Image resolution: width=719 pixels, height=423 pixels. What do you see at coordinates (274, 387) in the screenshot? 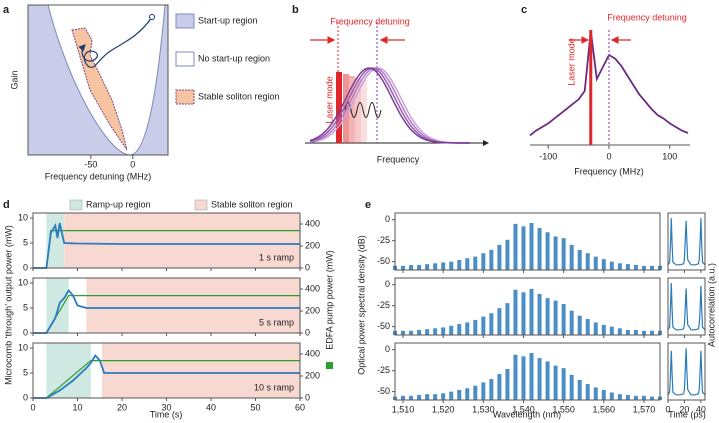
I see `annotation: 10 s ramp` at bounding box center [274, 387].